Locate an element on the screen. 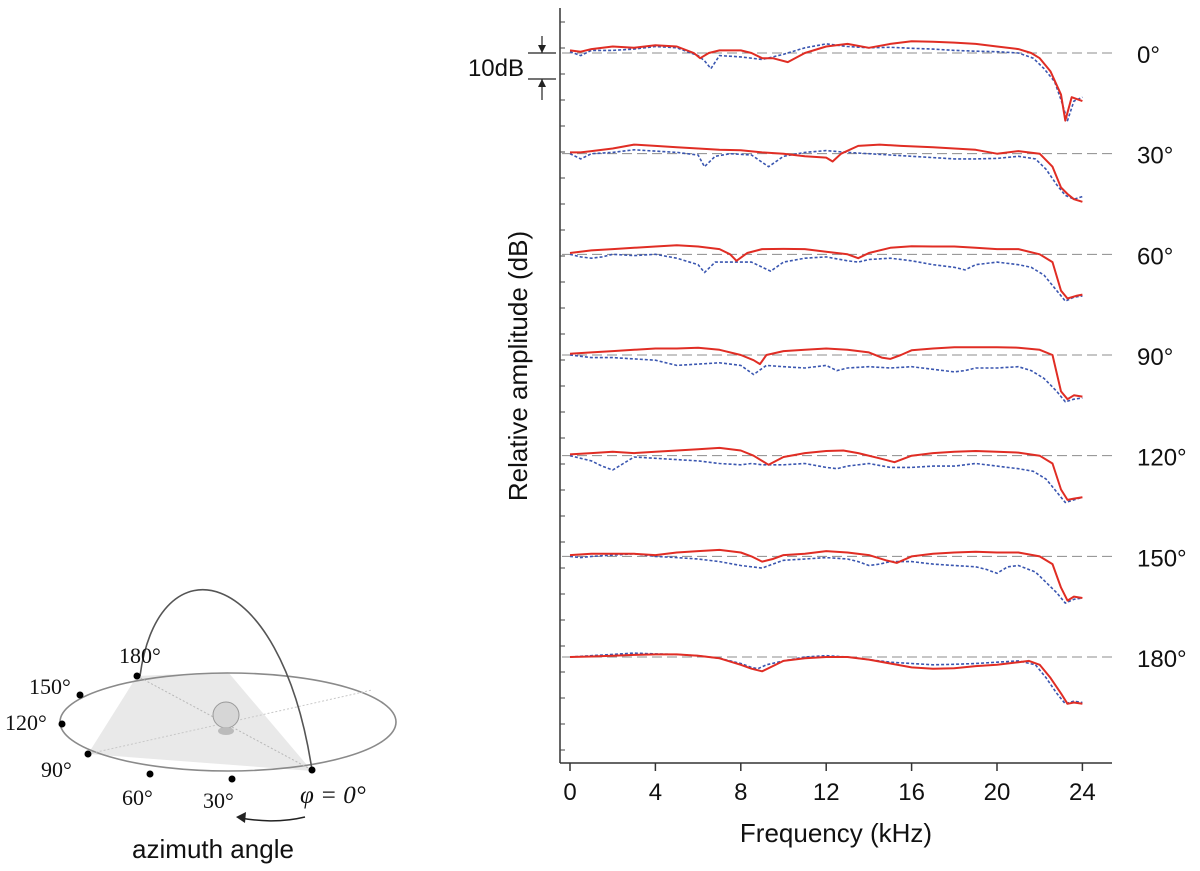 The width and height of the screenshot is (1200, 871). elevation-arc is located at coordinates (226, 679).